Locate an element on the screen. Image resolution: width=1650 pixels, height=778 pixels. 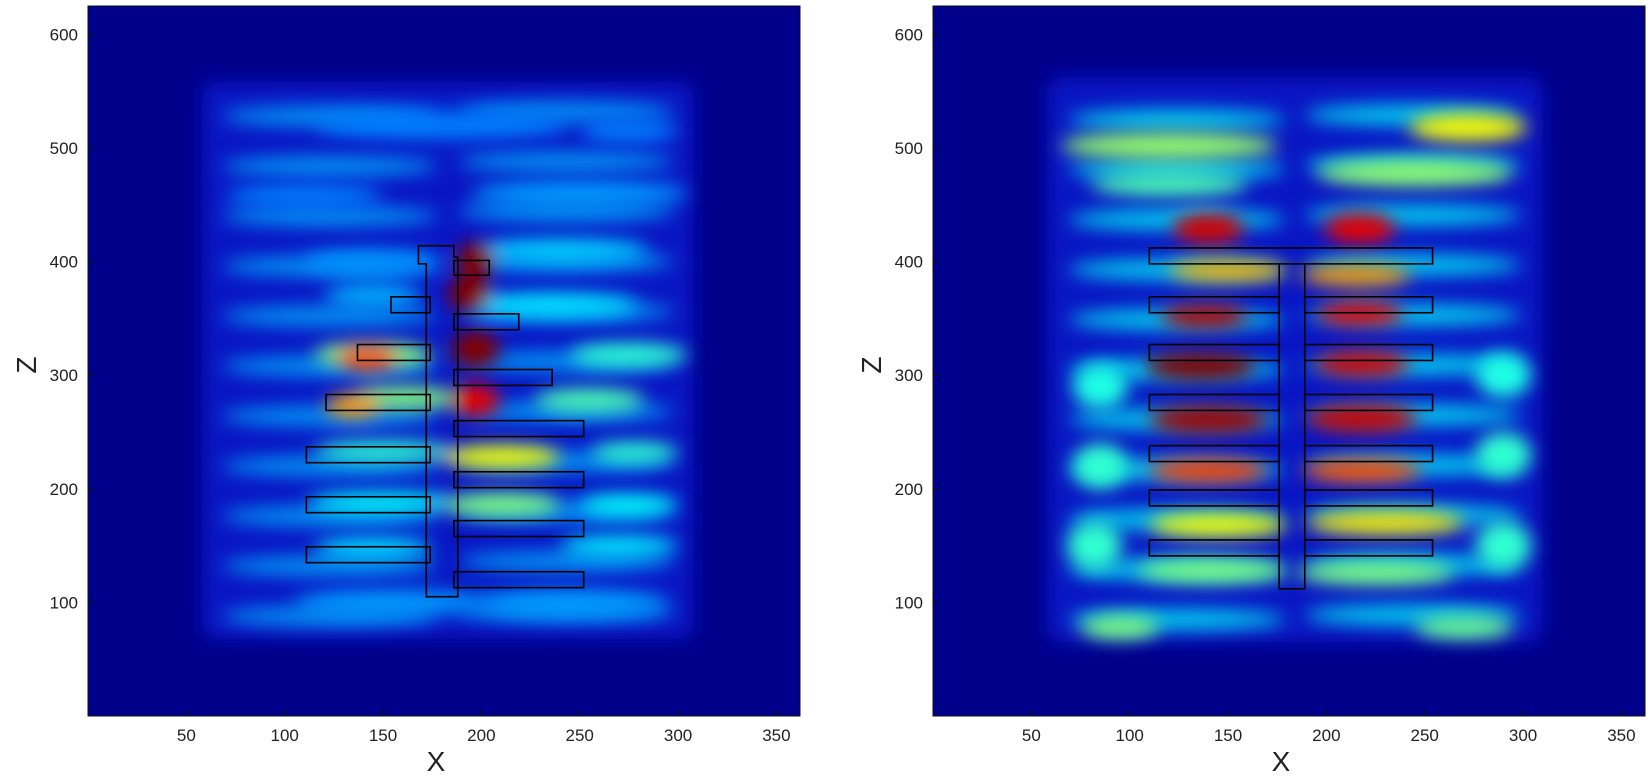
y-axis-label: Z is located at coordinates (871, 364).